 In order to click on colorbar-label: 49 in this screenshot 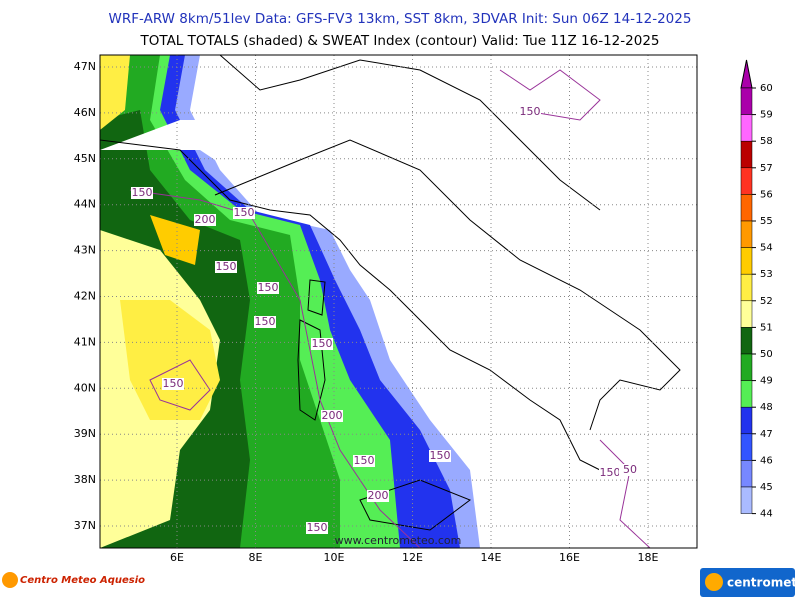, I will do `click(766, 381)`.